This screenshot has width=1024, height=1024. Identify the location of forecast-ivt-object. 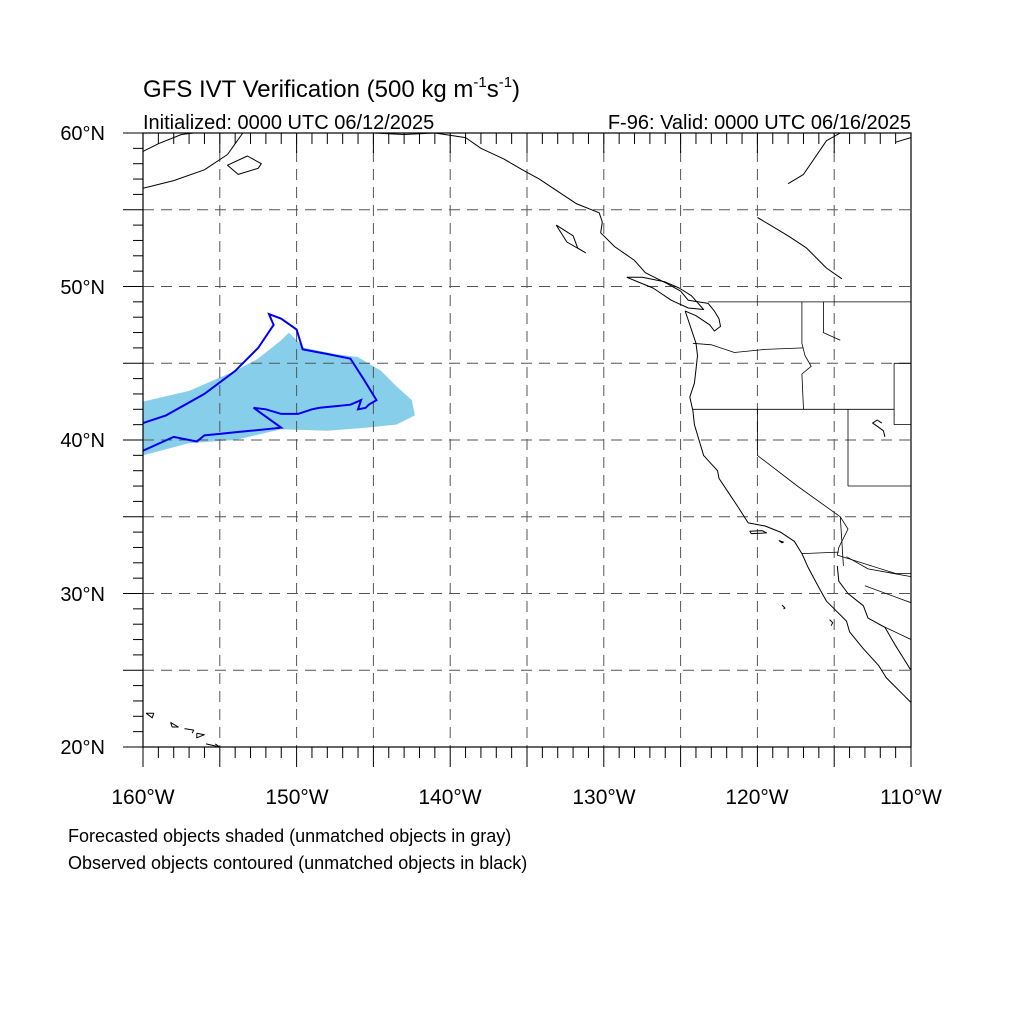
(279, 394).